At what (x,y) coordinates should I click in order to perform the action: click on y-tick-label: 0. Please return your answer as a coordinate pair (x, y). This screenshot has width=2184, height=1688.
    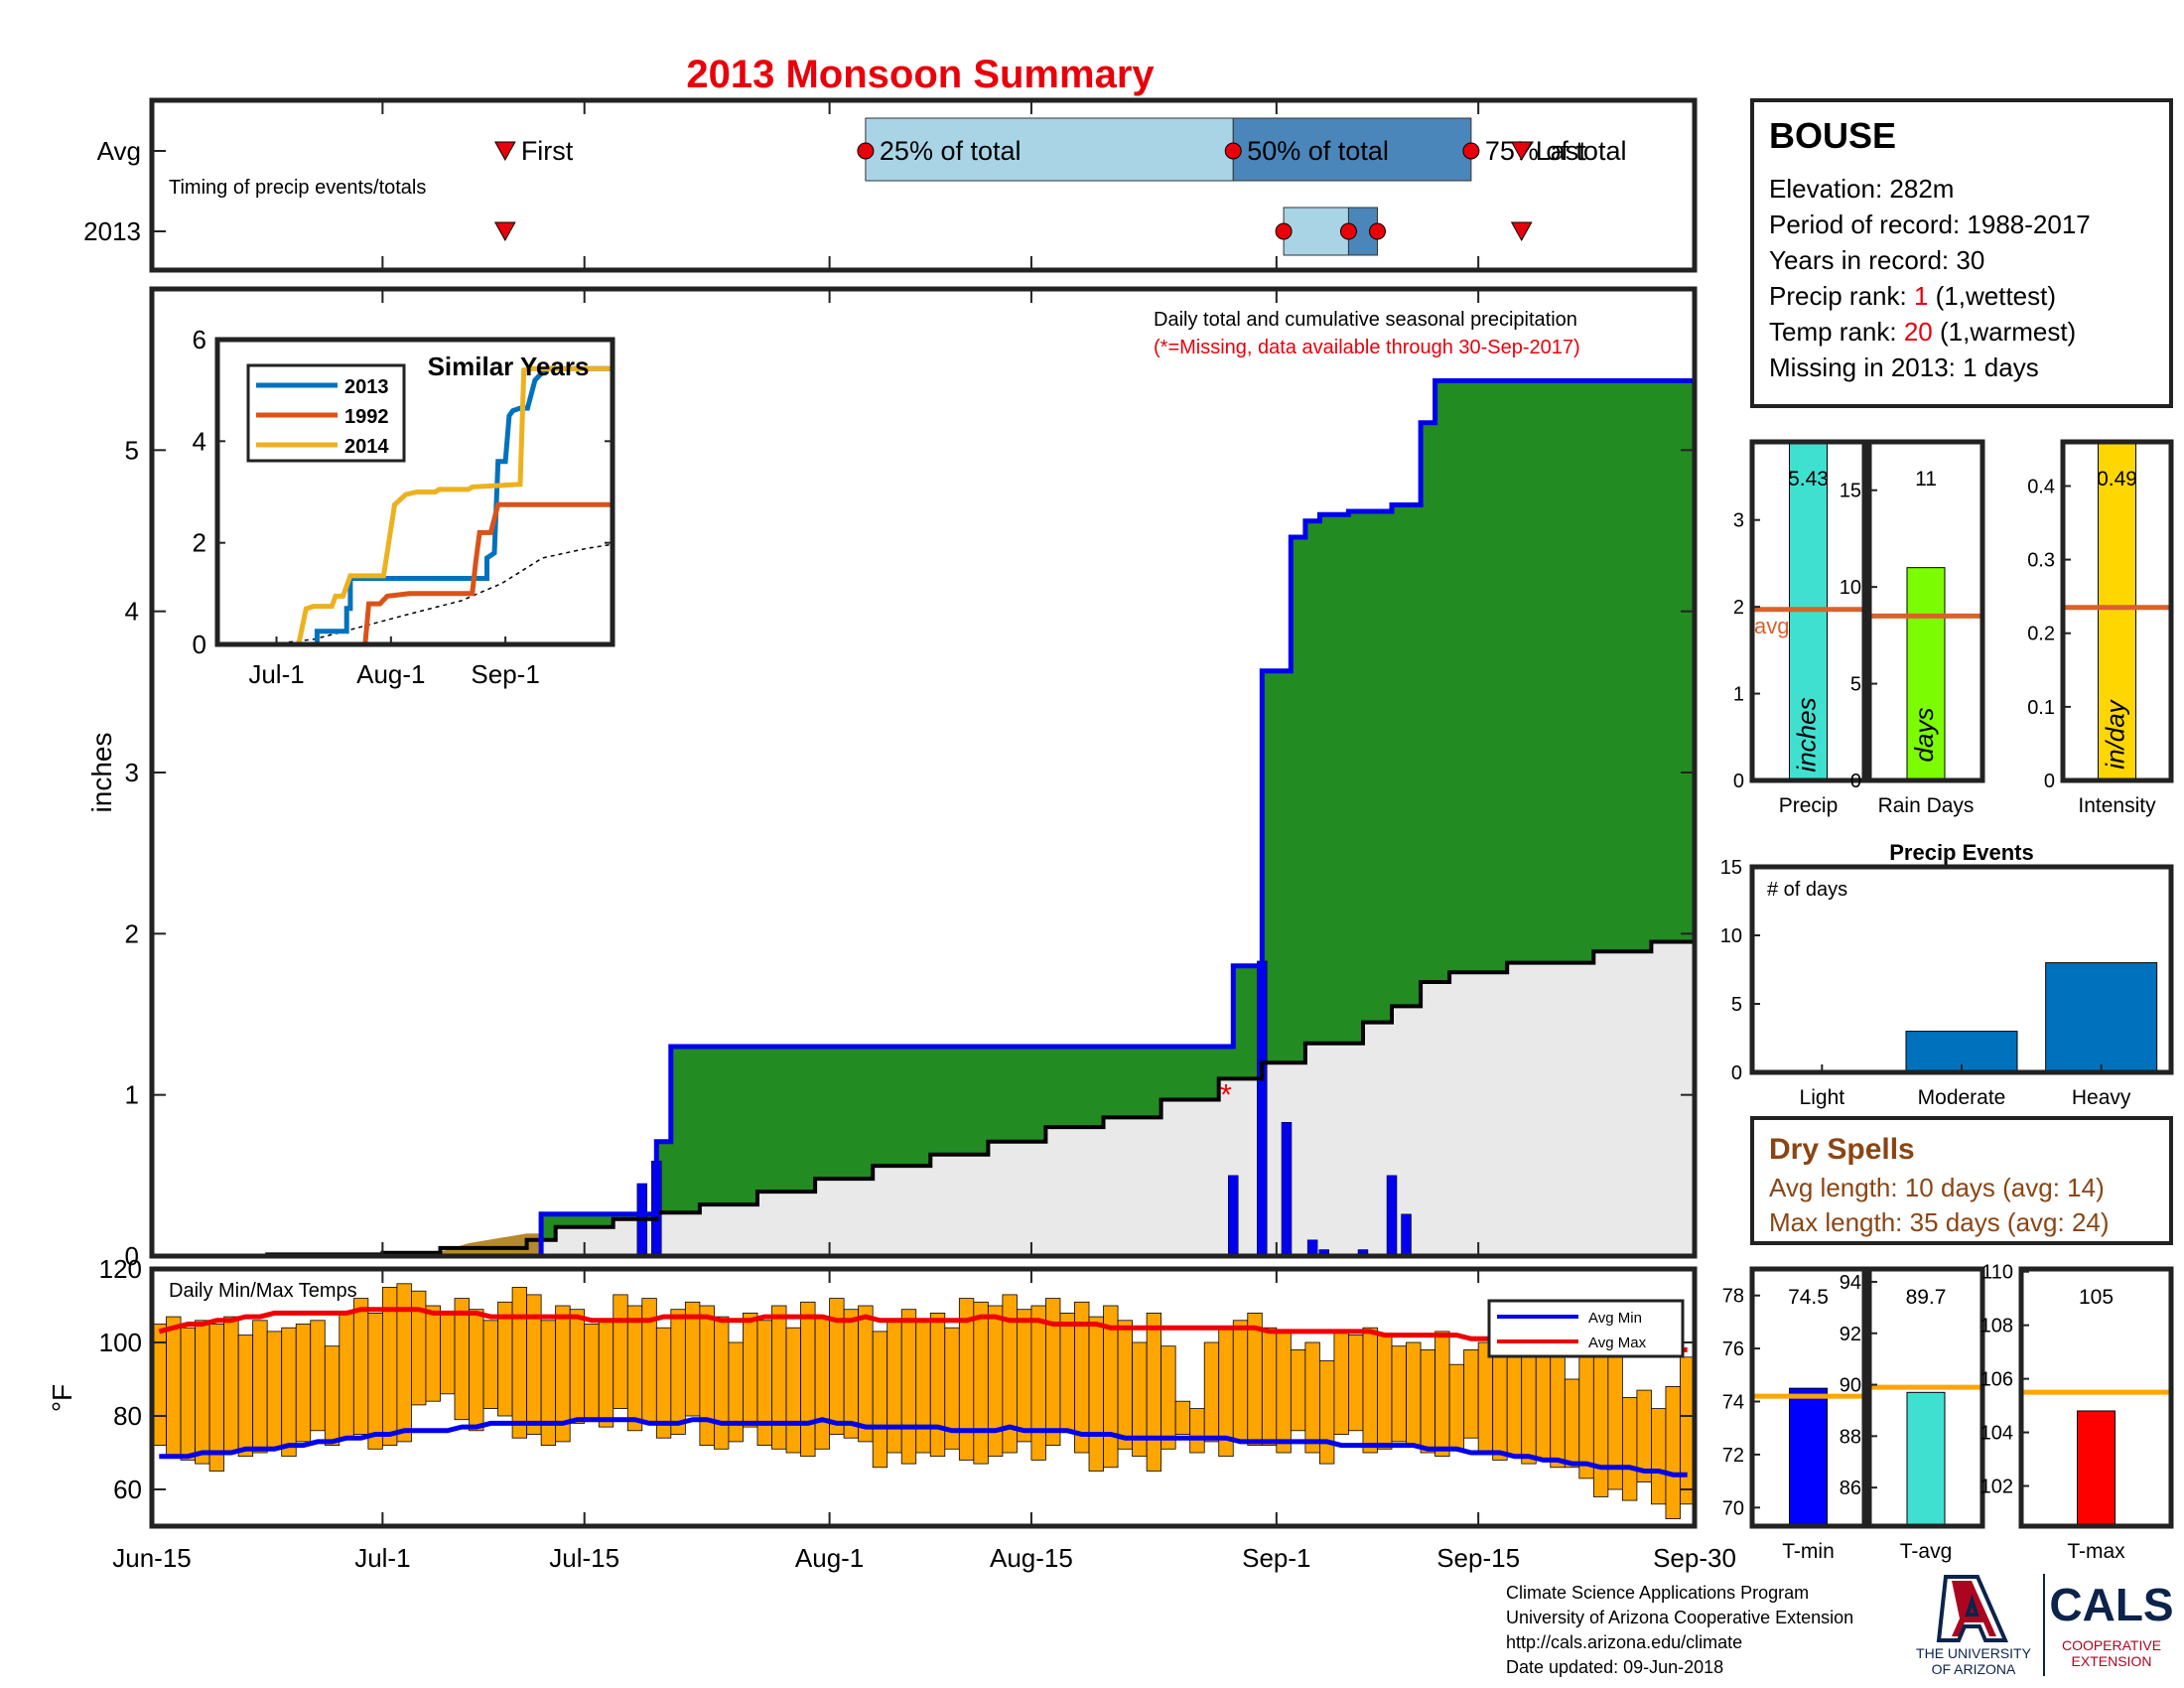
    Looking at the image, I should click on (2049, 781).